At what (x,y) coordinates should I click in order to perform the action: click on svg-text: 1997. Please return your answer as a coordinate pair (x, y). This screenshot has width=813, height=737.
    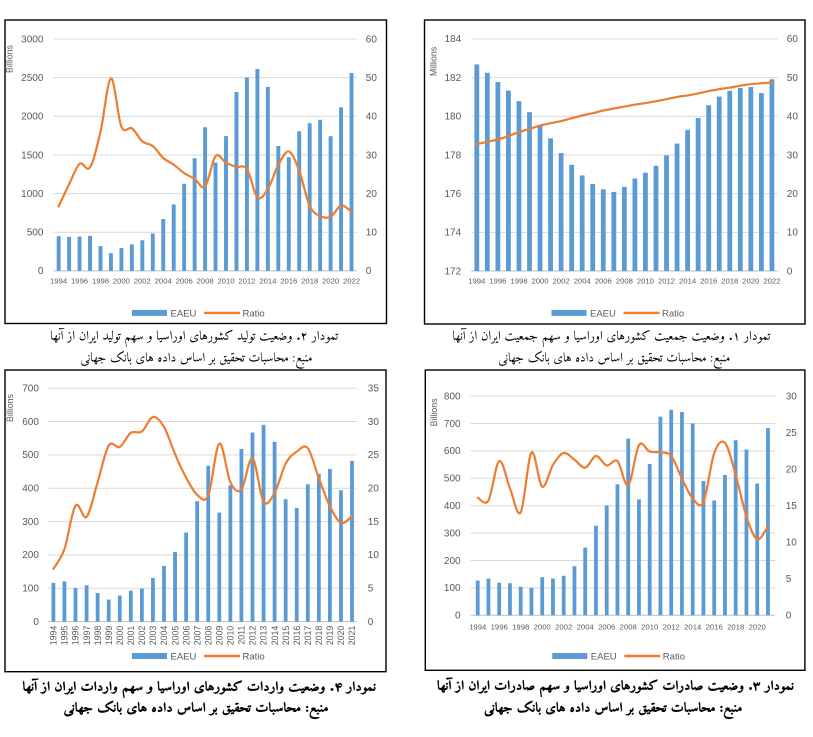
    Looking at the image, I should click on (87, 636).